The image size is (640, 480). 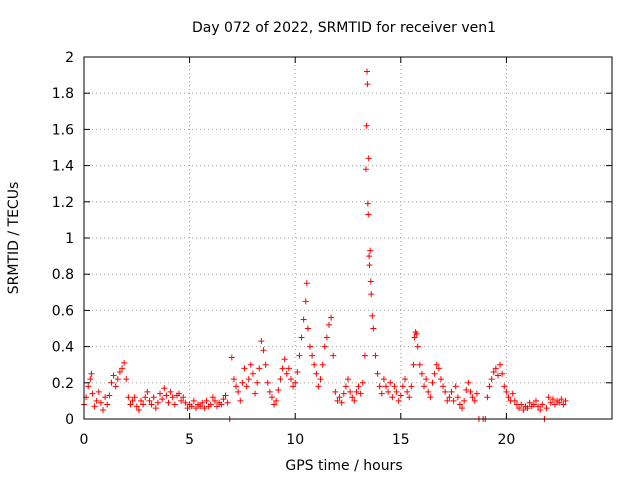 I want to click on x-tick-label: 20, so click(x=506, y=440).